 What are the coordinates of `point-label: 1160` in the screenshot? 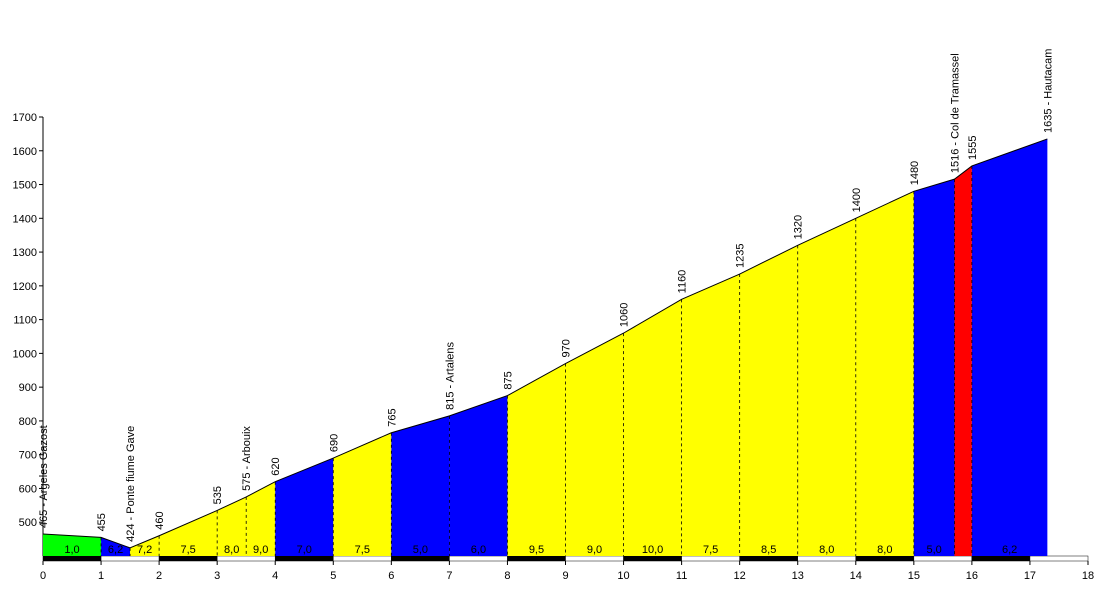 It's located at (683, 282).